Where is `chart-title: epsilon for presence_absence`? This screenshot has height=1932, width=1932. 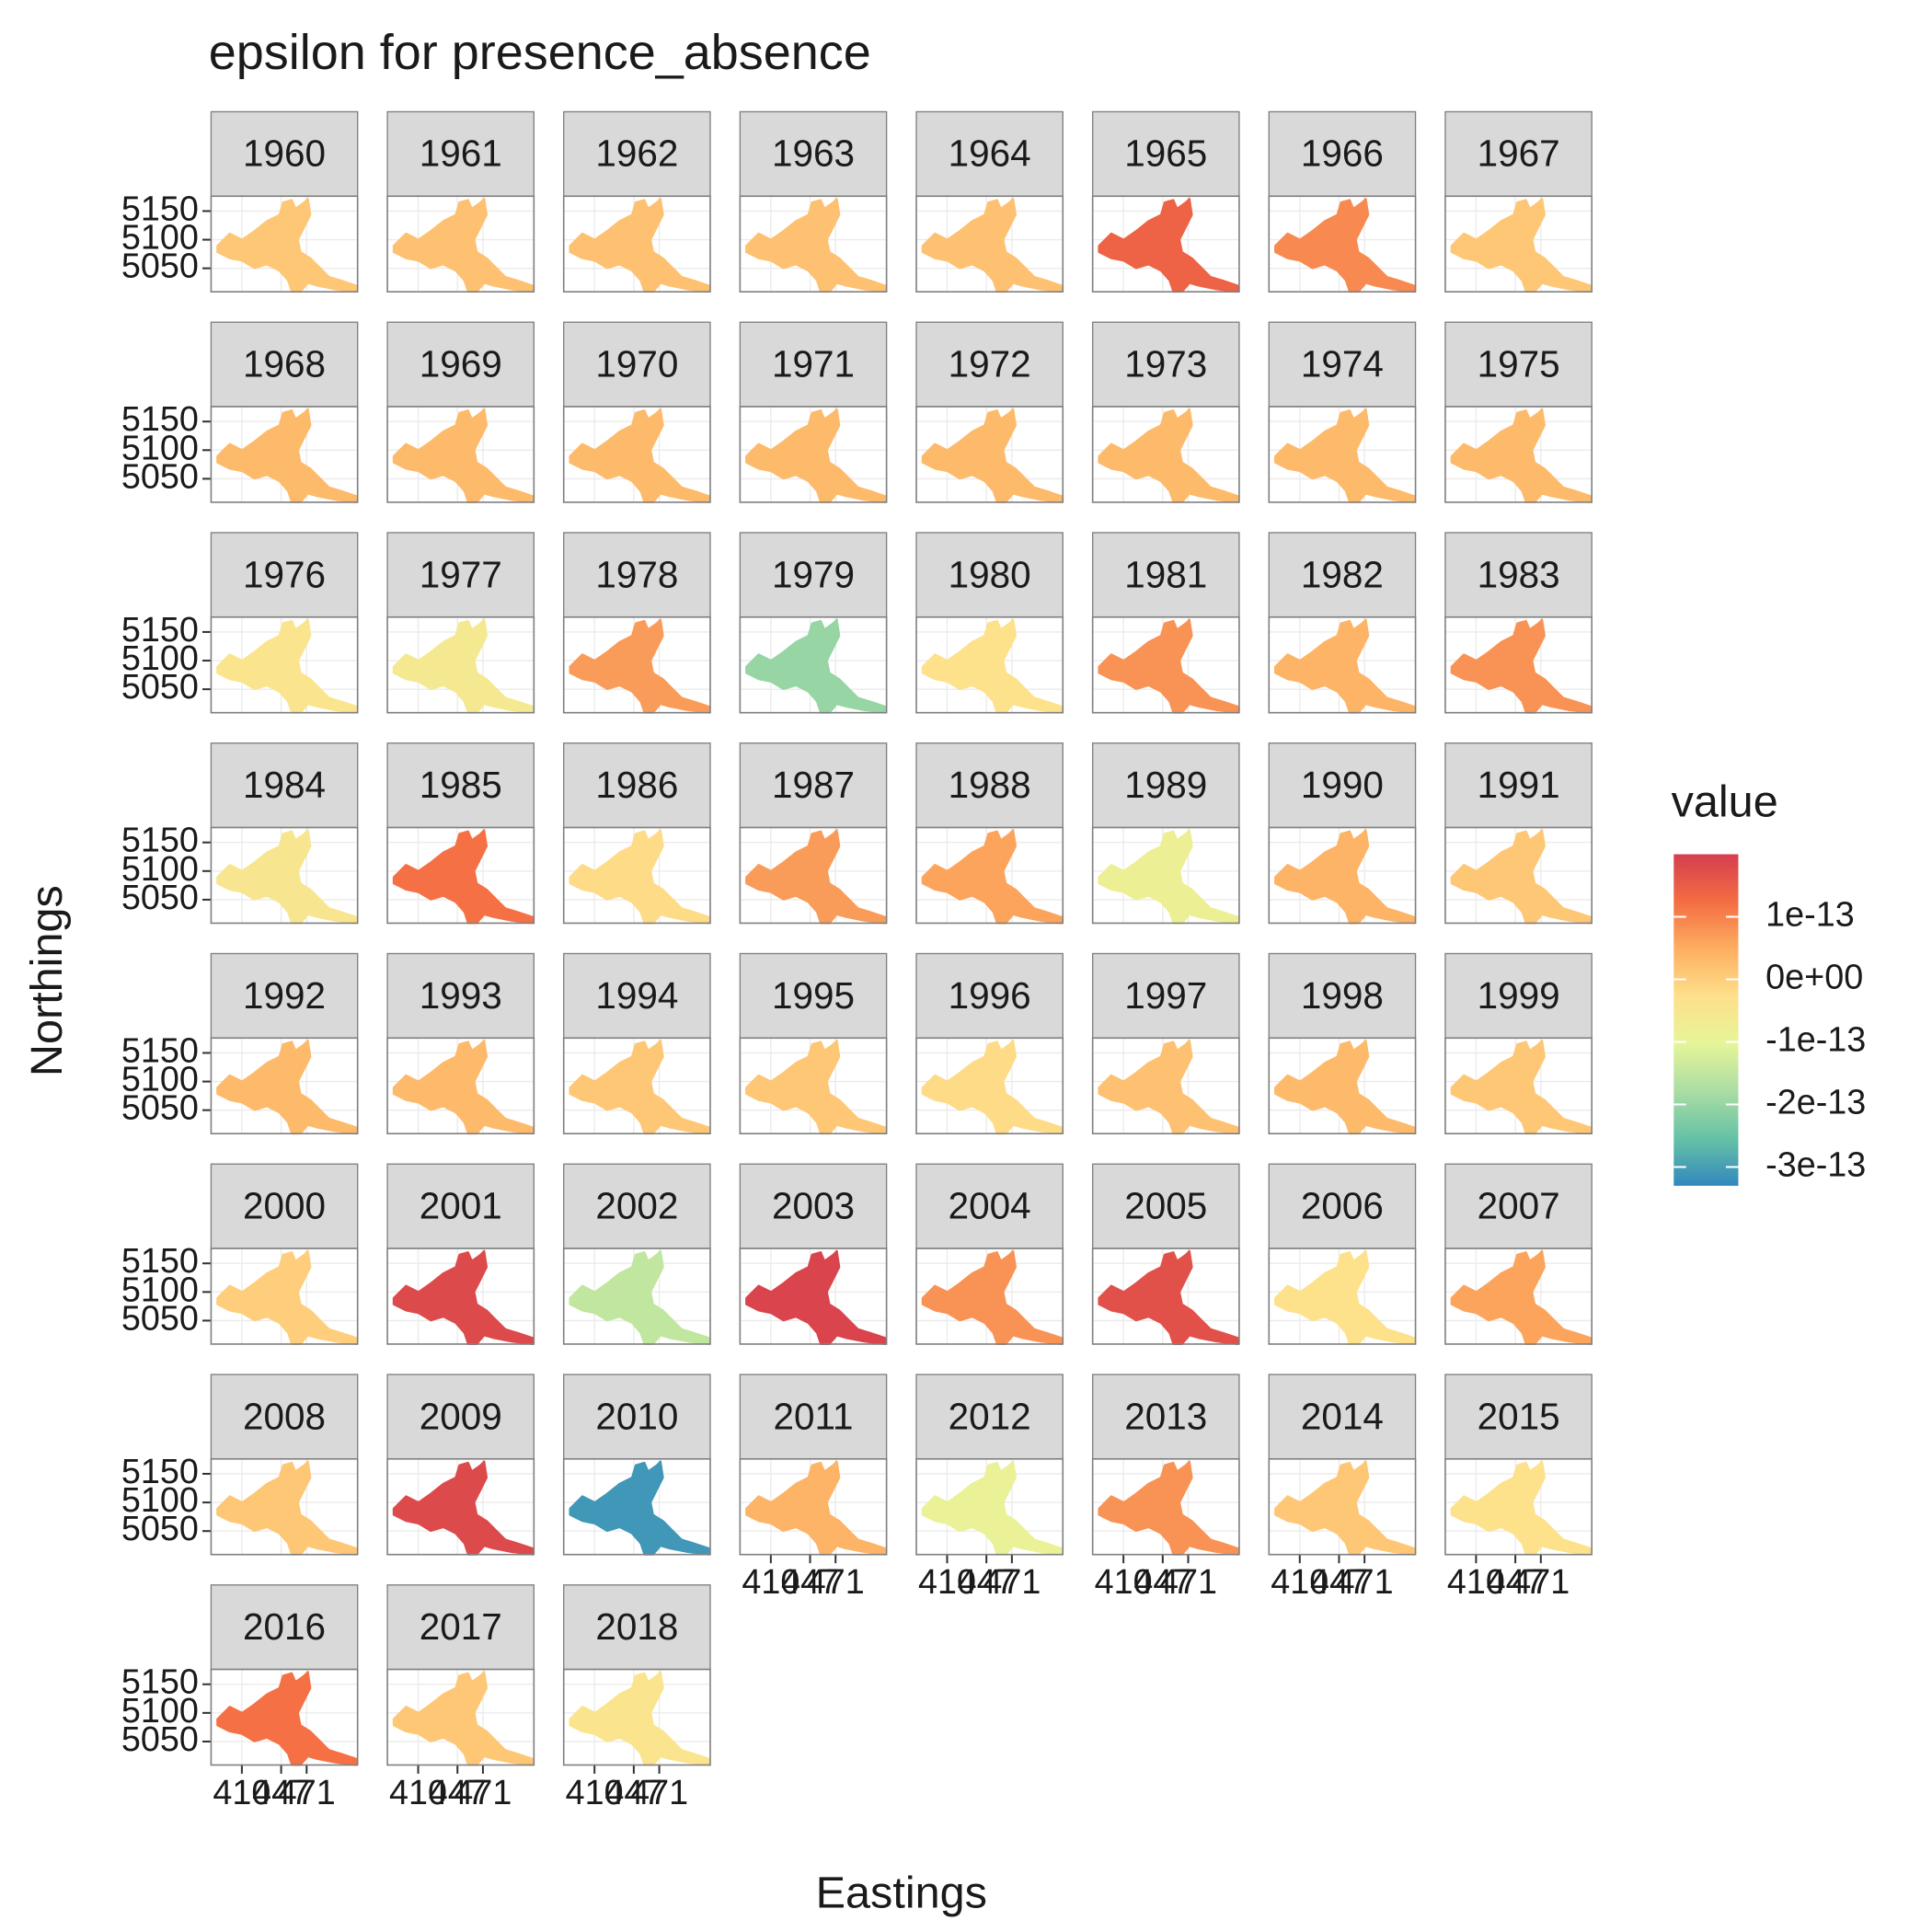 chart-title: epsilon for presence_absence is located at coordinates (540, 52).